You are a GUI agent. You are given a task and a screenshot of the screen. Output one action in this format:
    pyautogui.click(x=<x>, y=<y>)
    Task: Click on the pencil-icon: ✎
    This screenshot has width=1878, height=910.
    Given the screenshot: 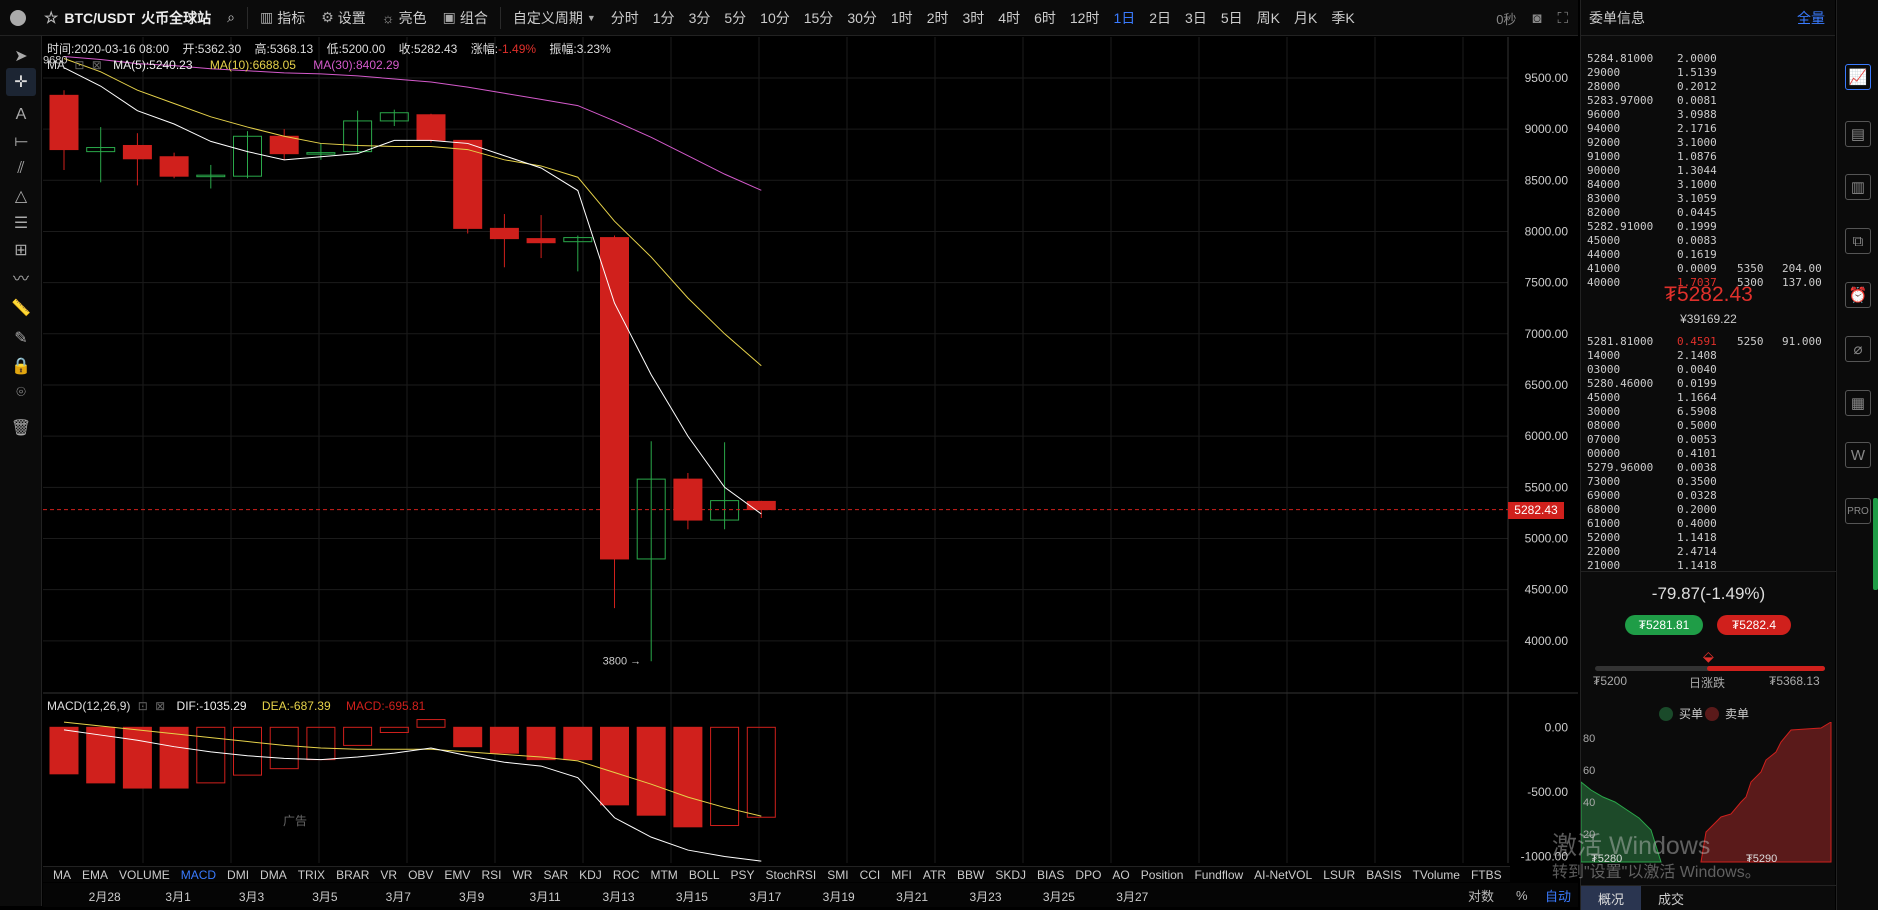 What is the action you would take?
    pyautogui.click(x=21, y=338)
    